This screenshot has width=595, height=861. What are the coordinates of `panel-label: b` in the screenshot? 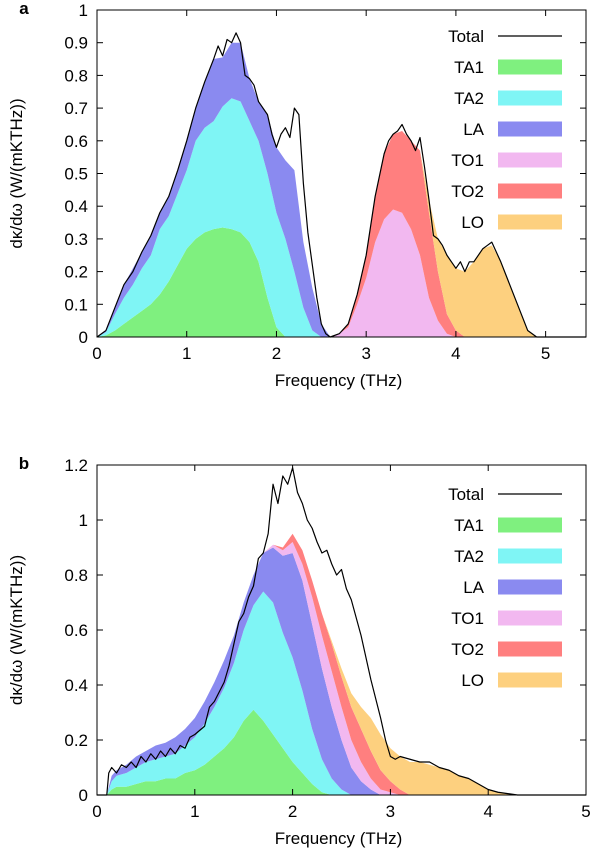 It's located at (24, 463).